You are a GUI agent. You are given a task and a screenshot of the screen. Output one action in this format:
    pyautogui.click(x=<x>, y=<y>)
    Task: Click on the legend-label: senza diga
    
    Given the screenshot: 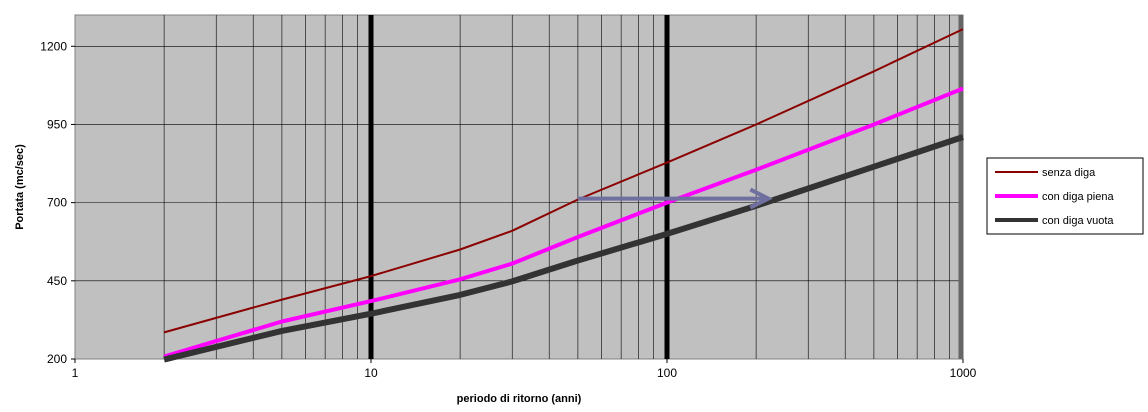 What is the action you would take?
    pyautogui.click(x=1069, y=173)
    